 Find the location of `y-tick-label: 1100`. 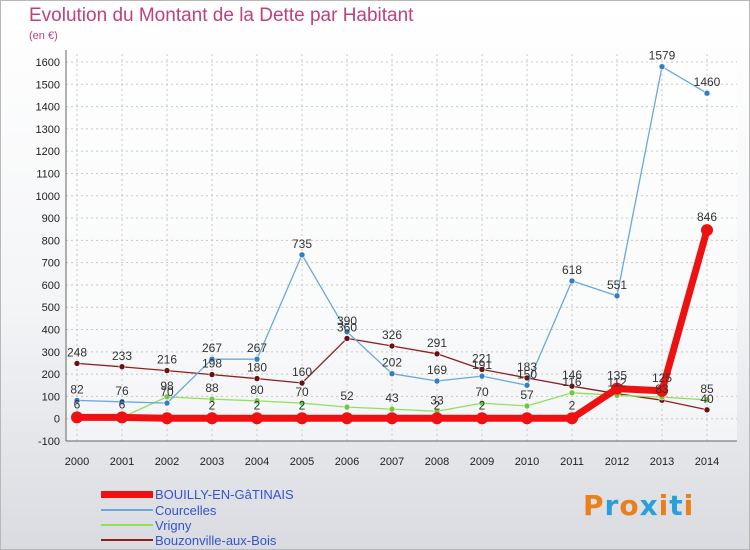

y-tick-label: 1100 is located at coordinates (48, 174).